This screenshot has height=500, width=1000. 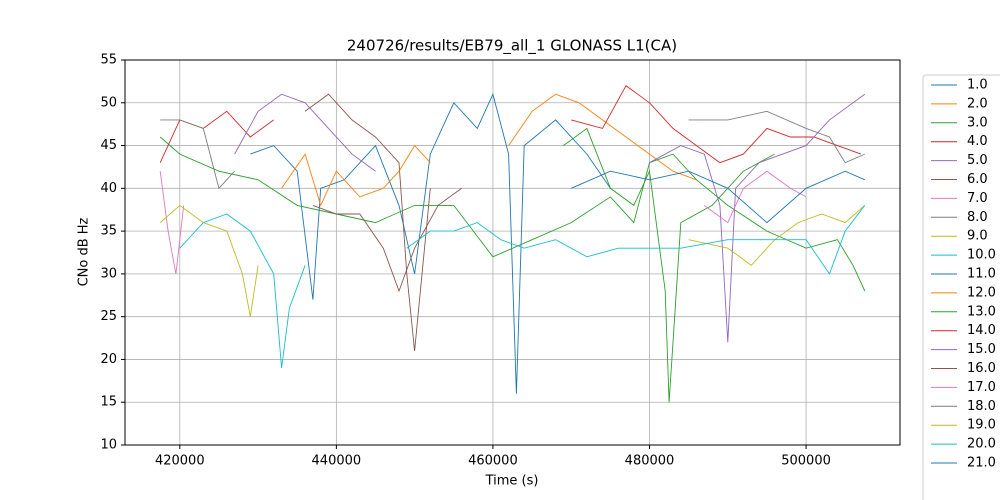 I want to click on y-tick-label: 30, so click(x=108, y=273).